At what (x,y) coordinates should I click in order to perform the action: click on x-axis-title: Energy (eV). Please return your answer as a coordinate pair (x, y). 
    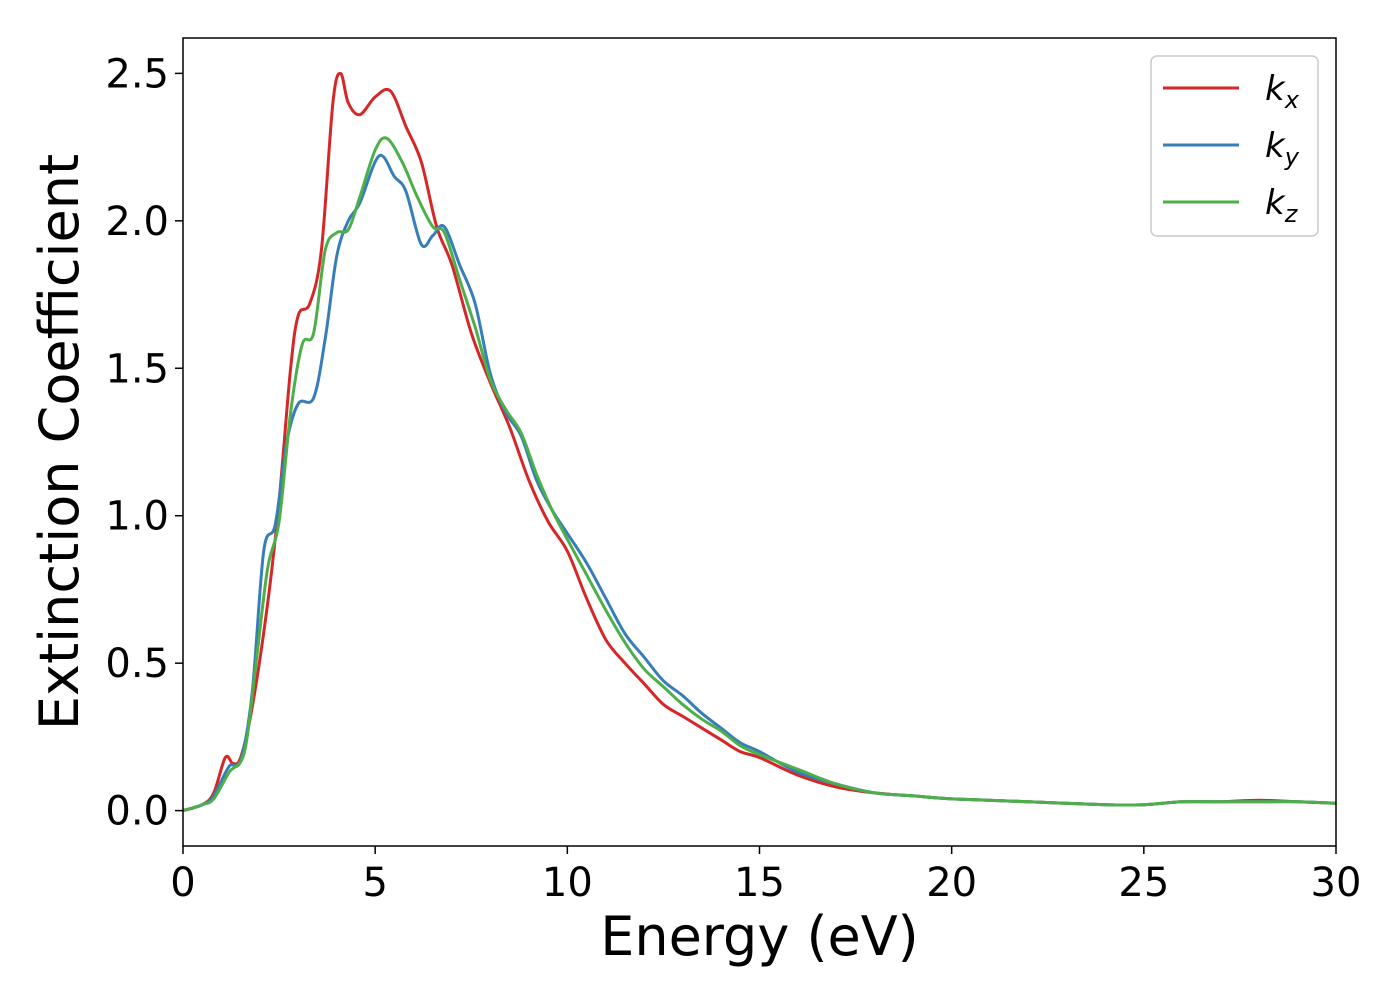
    Looking at the image, I should click on (759, 936).